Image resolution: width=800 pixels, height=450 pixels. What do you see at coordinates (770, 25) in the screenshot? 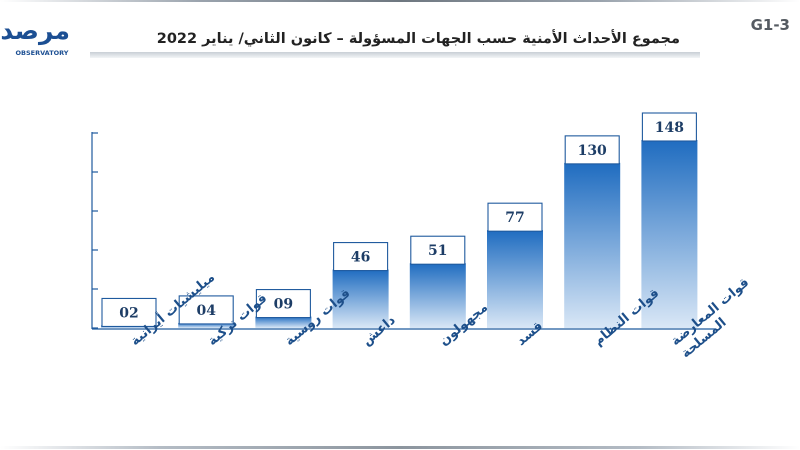
I see `chart-code: G1-3` at bounding box center [770, 25].